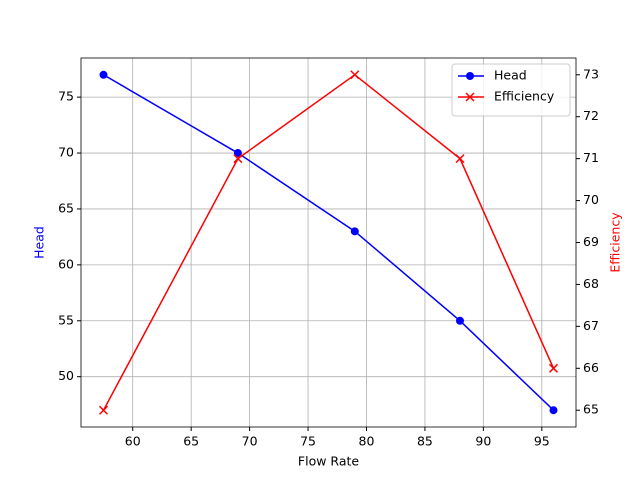  I want to click on legend-box, so click(511, 90).